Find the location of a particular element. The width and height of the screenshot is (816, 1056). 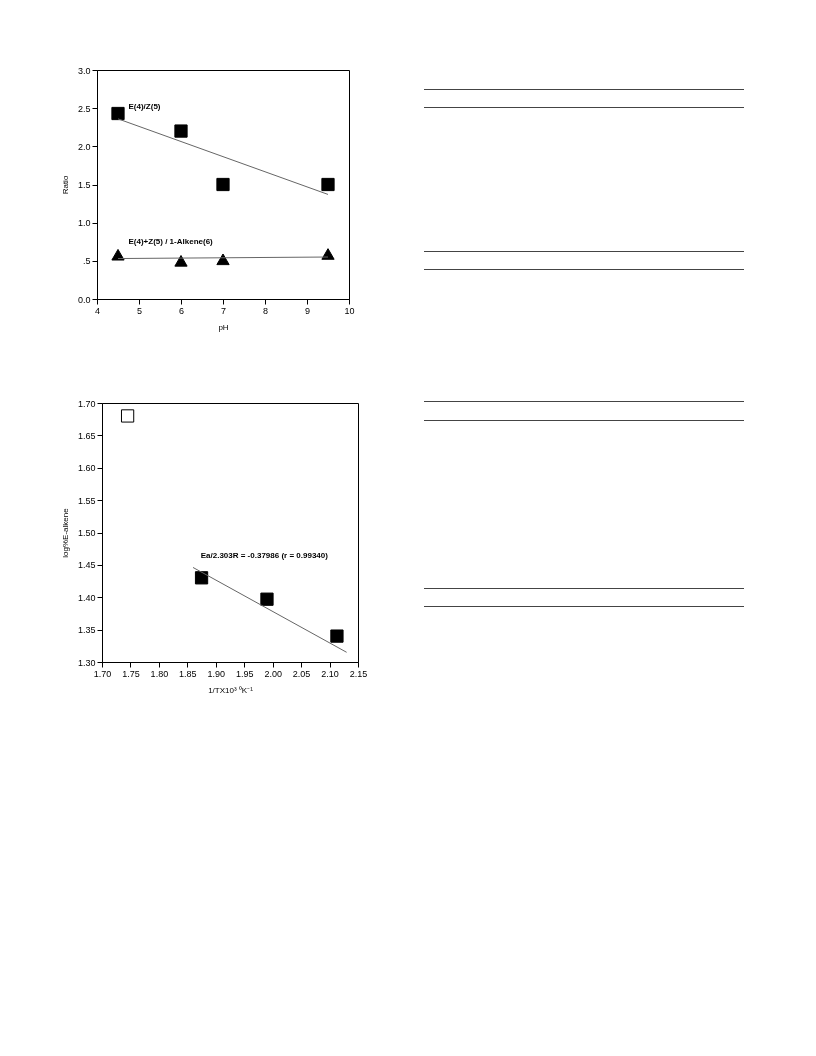

x-tick-label: 4 is located at coordinates (97, 310).